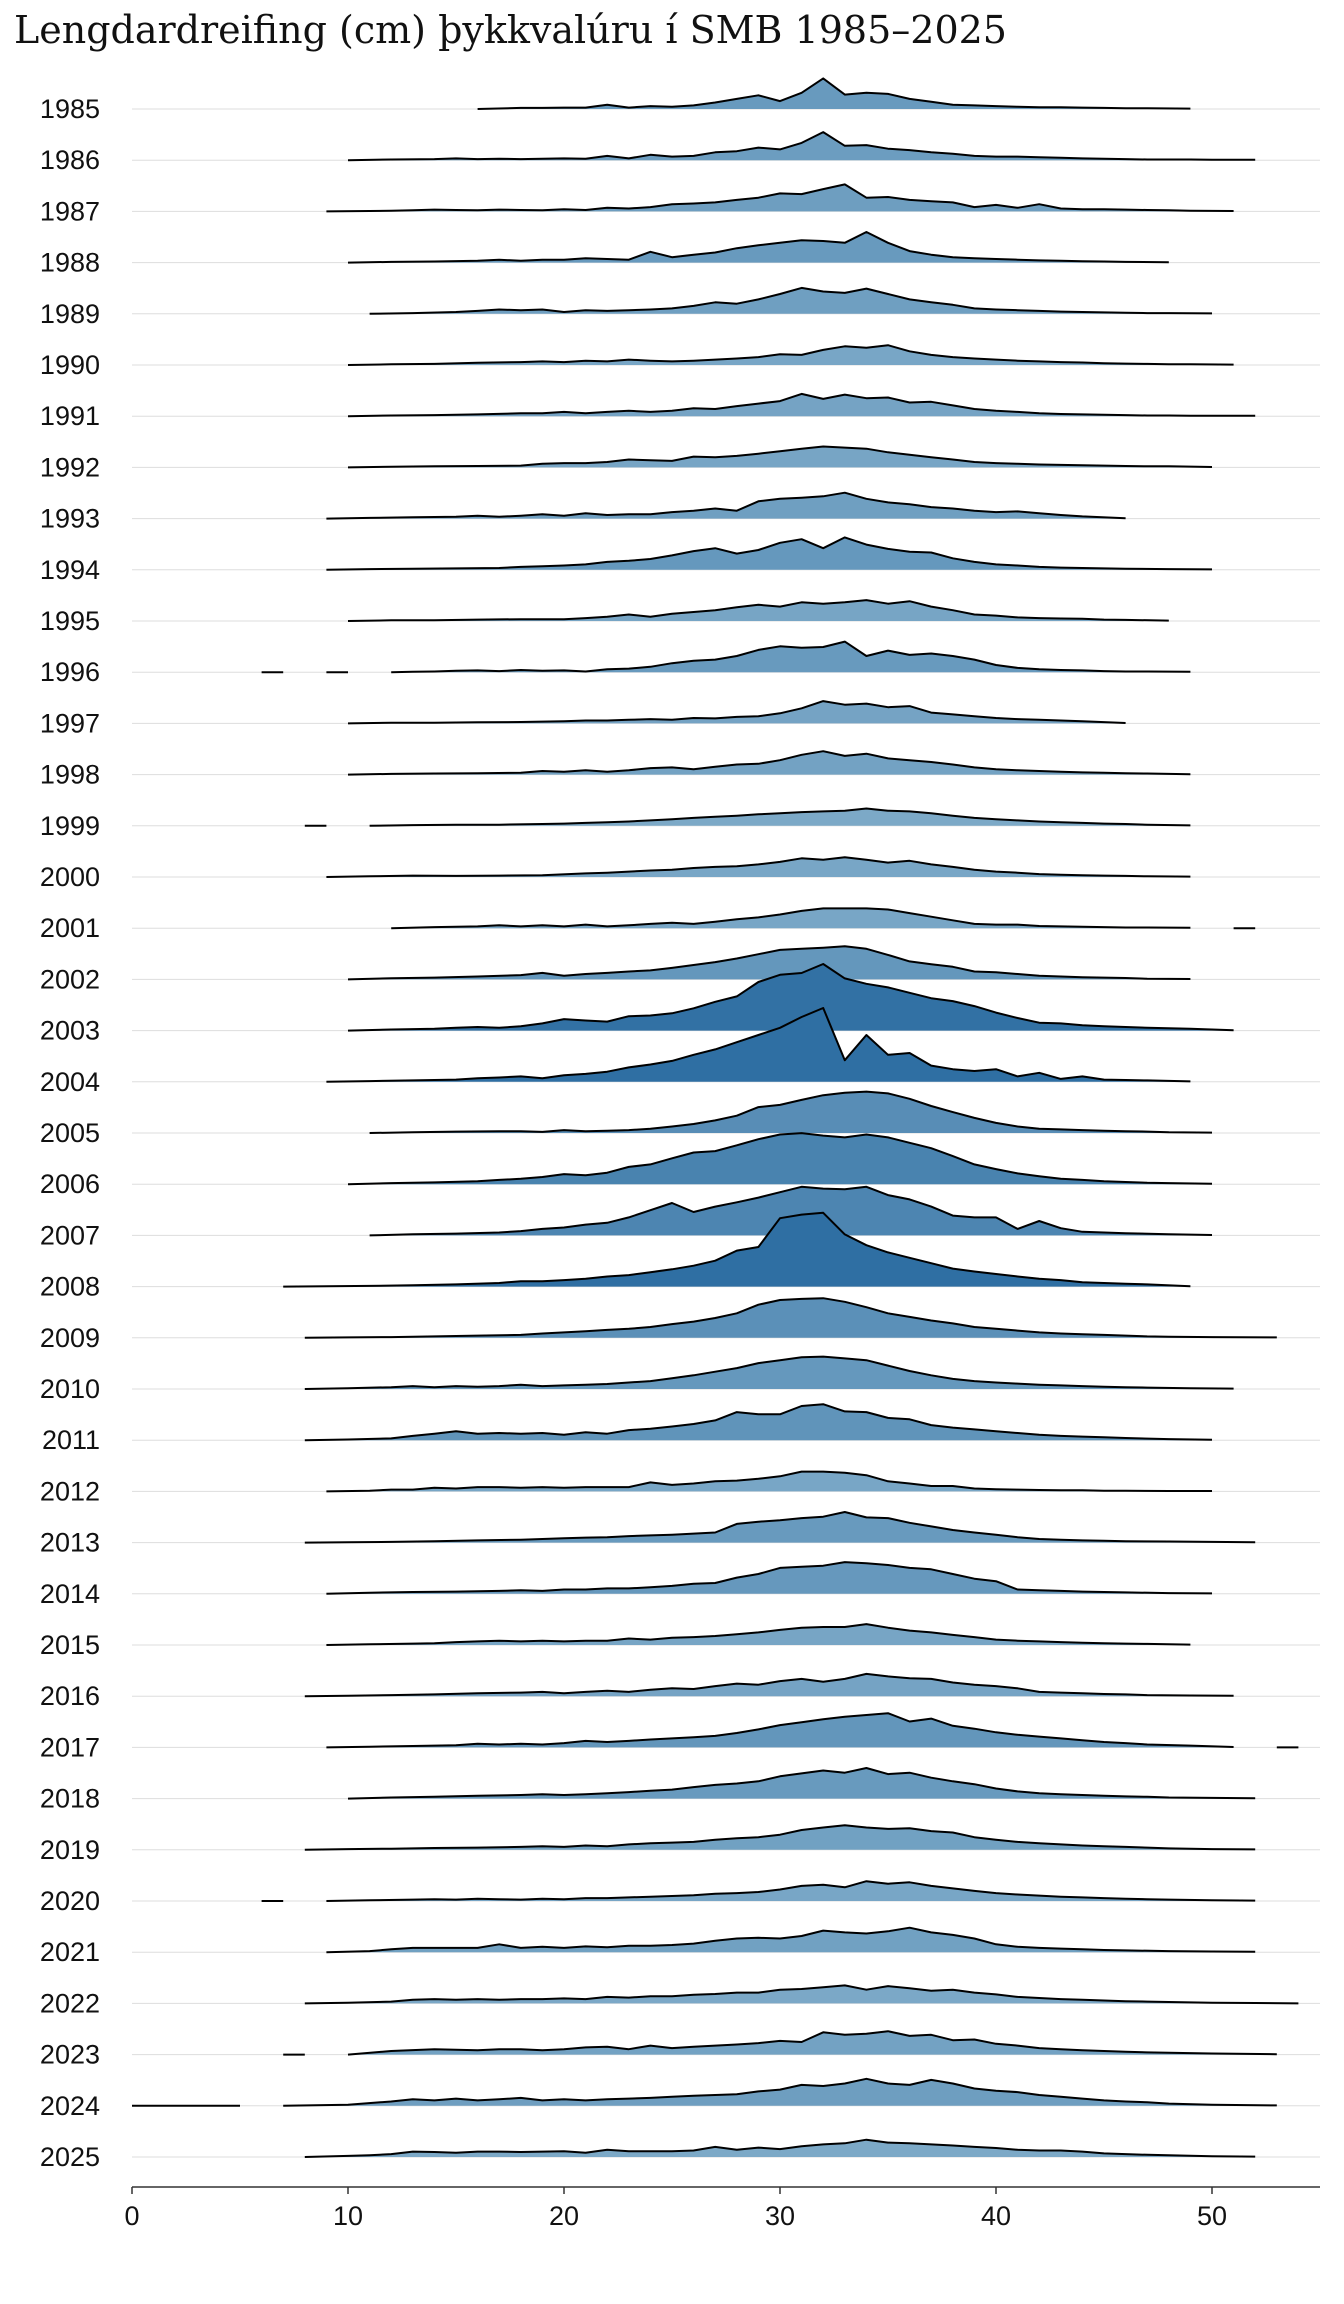 This screenshot has width=1344, height=2304. I want to click on ridge-line-2014, so click(769, 1578).